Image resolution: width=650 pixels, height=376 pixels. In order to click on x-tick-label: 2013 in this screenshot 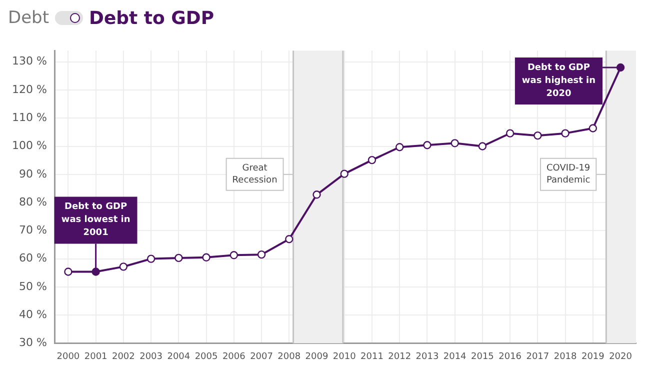, I will do `click(427, 357)`.